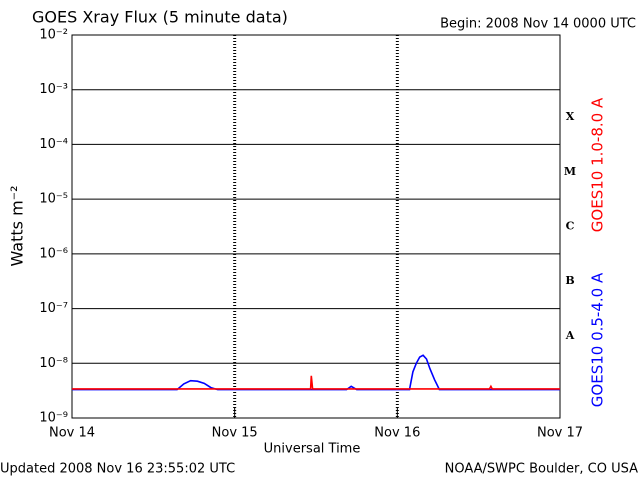  I want to click on flare-class-label: A, so click(570, 335).